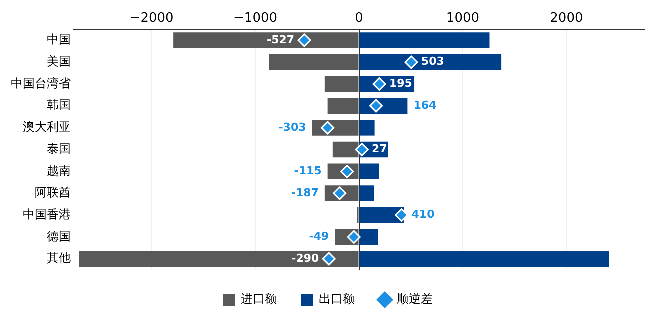  I want to click on data-label: -49, so click(319, 237).